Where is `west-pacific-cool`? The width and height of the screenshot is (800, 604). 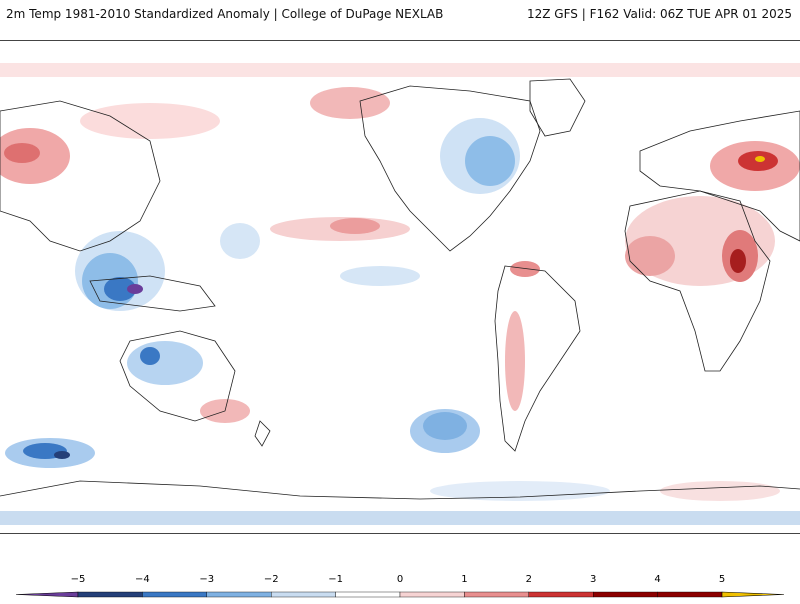
west-pacific-cool is located at coordinates (240, 241).